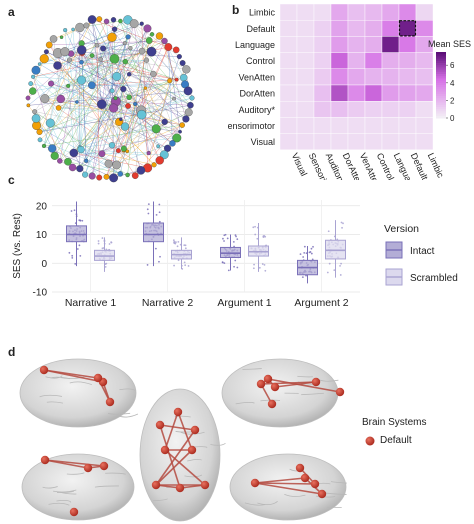 This screenshot has height=524, width=474. What do you see at coordinates (40, 293) in the screenshot?
I see `y-tick-label: -10` at bounding box center [40, 293].